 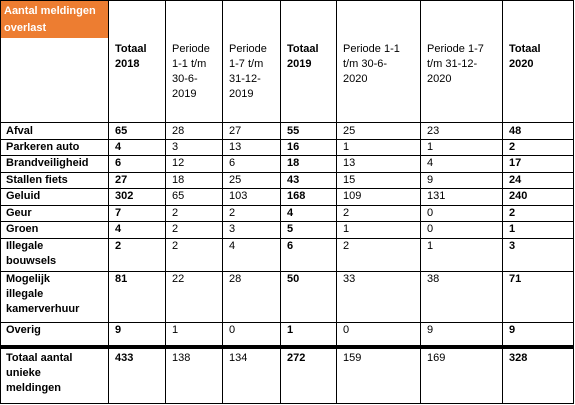 I want to click on row-label-line: Brandveiligheid, so click(x=47, y=163).